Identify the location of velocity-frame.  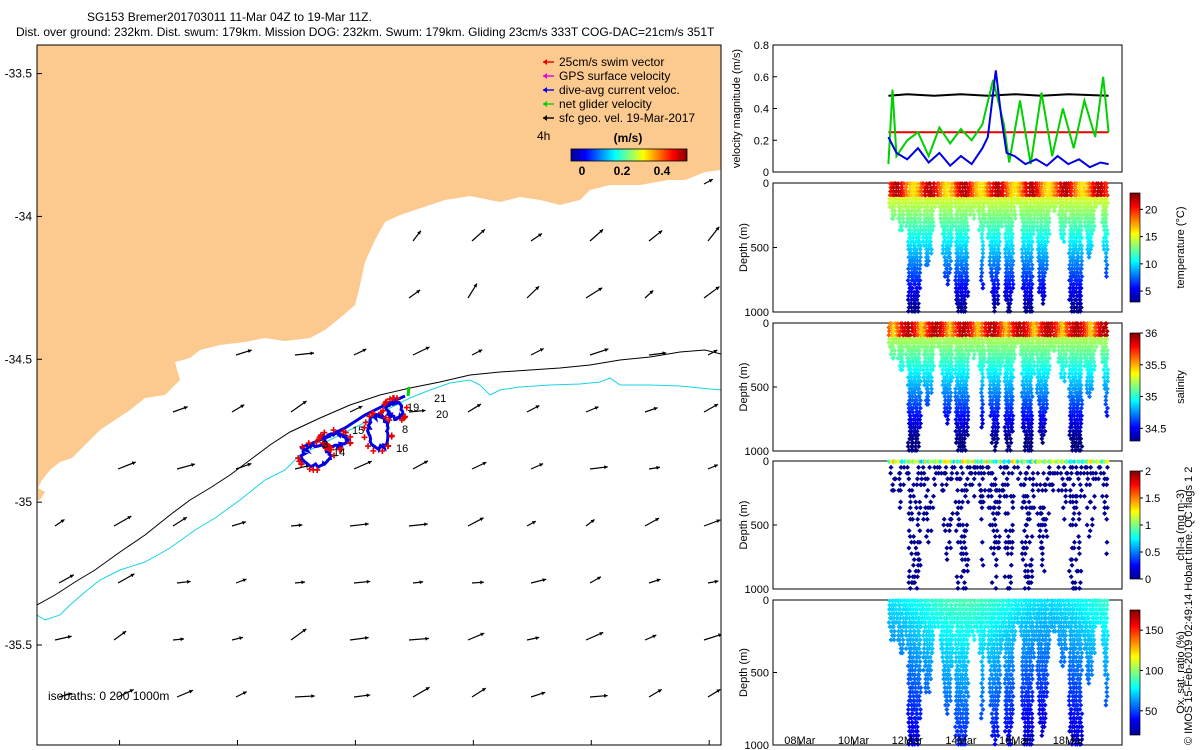
(947, 108).